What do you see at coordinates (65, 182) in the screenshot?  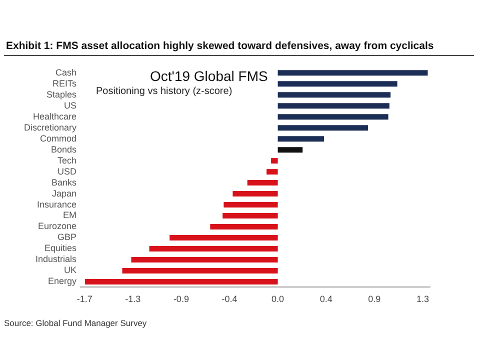 I see `y-tick-label: Banks` at bounding box center [65, 182].